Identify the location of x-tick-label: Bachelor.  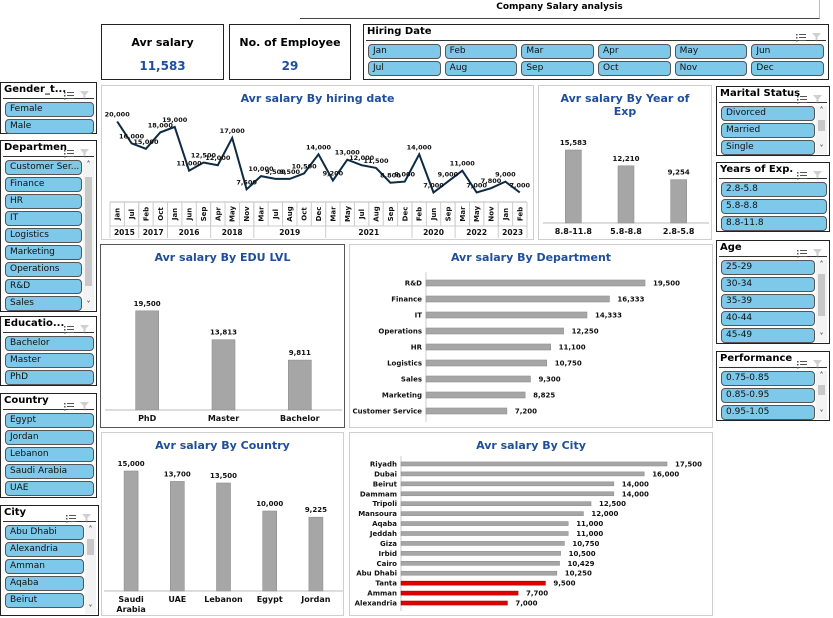
(300, 418).